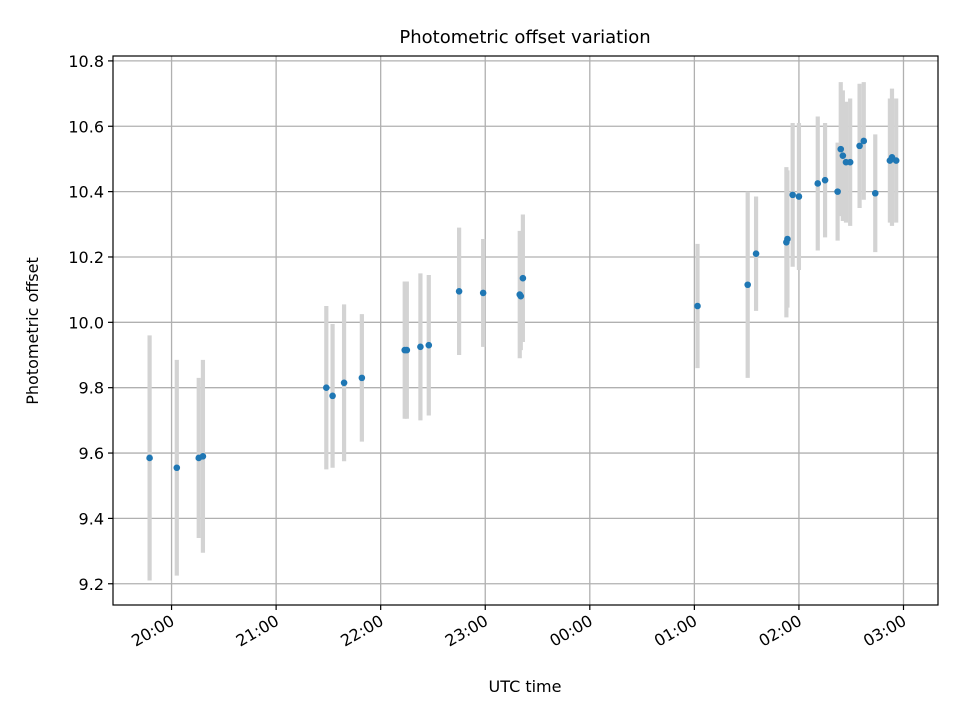 This screenshot has height=720, width=960. I want to click on y-tick-label: 9.2, so click(91, 584).